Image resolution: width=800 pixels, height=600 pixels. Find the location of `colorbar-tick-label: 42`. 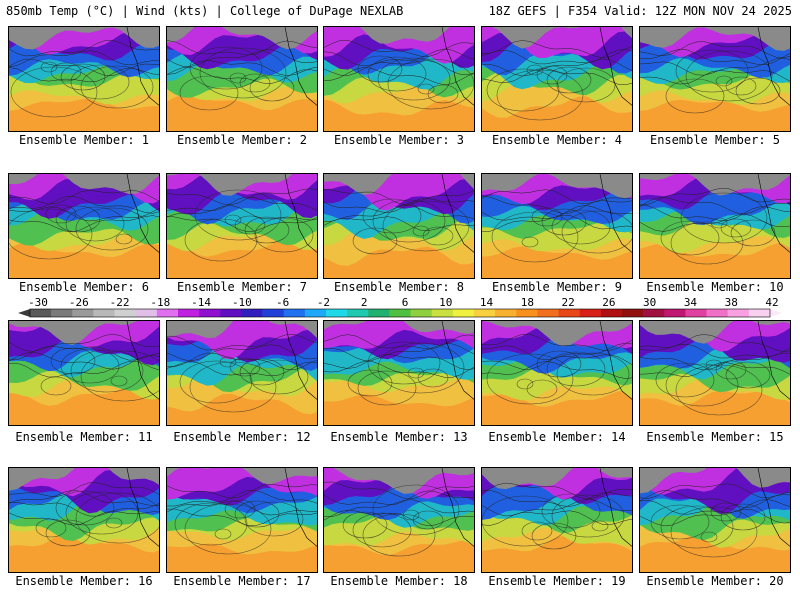

colorbar-tick-label: 42 is located at coordinates (772, 302).